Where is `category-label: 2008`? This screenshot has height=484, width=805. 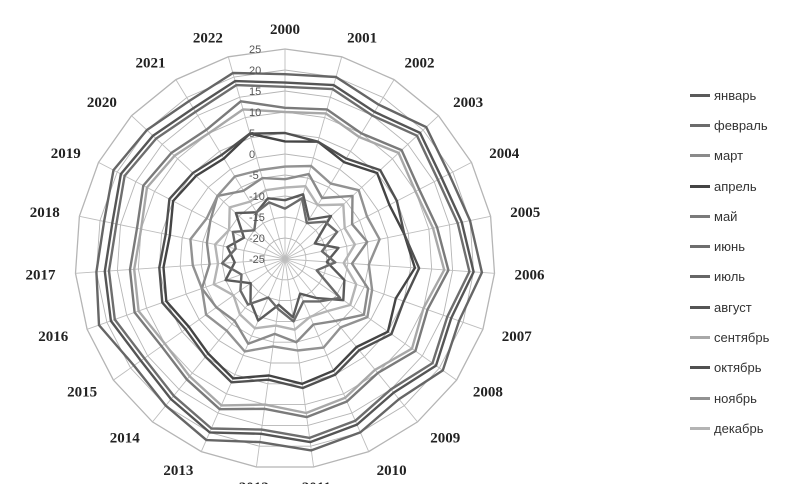
category-label: 2008 is located at coordinates (488, 393).